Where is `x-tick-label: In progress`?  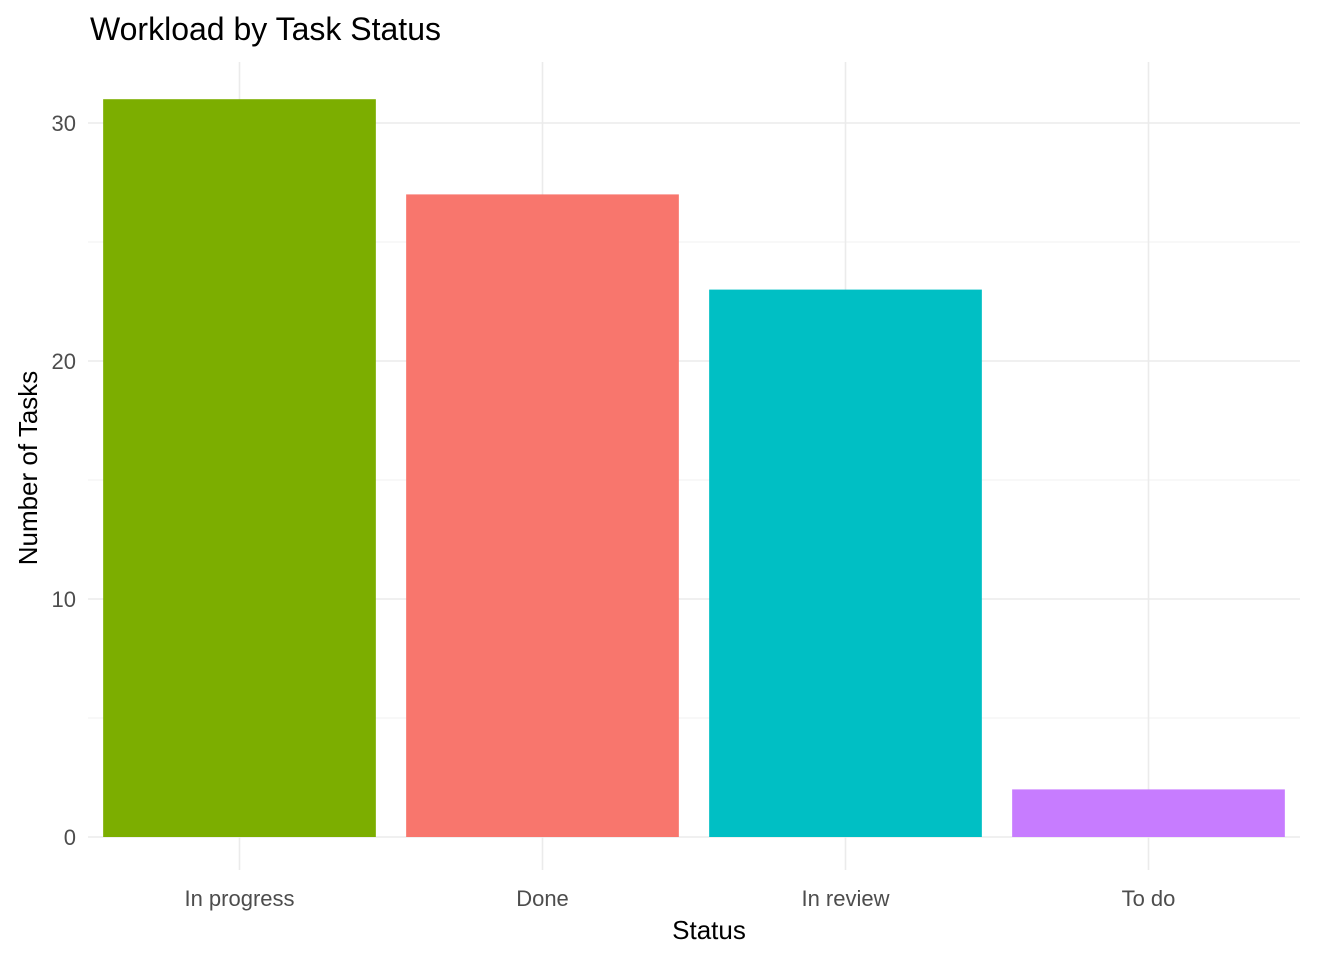 x-tick-label: In progress is located at coordinates (239, 898).